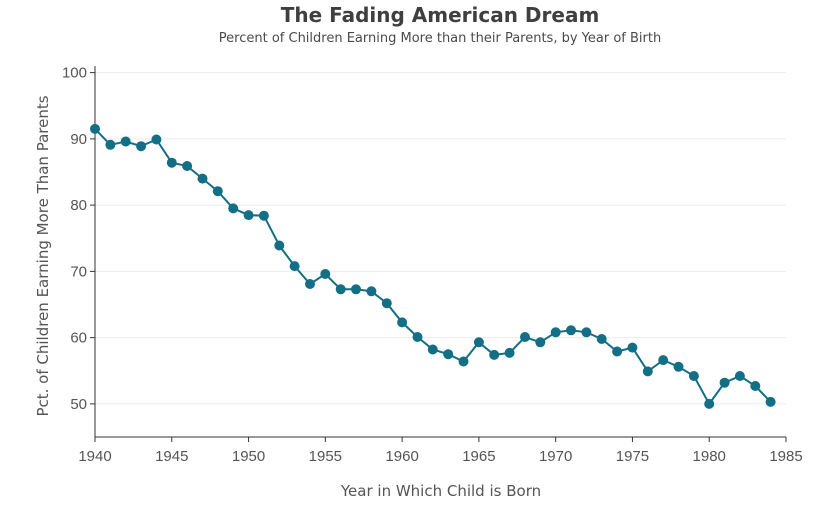  Describe the element at coordinates (78, 404) in the screenshot. I see `y-tick-label: 50` at that location.